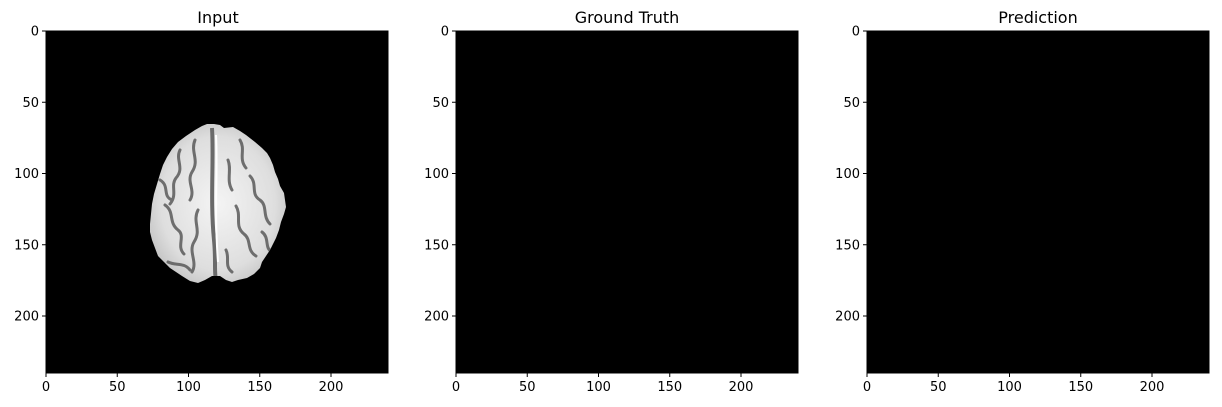 Image resolution: width=1222 pixels, height=407 pixels. Describe the element at coordinates (217, 17) in the screenshot. I see `panel-title-input: Input` at that location.